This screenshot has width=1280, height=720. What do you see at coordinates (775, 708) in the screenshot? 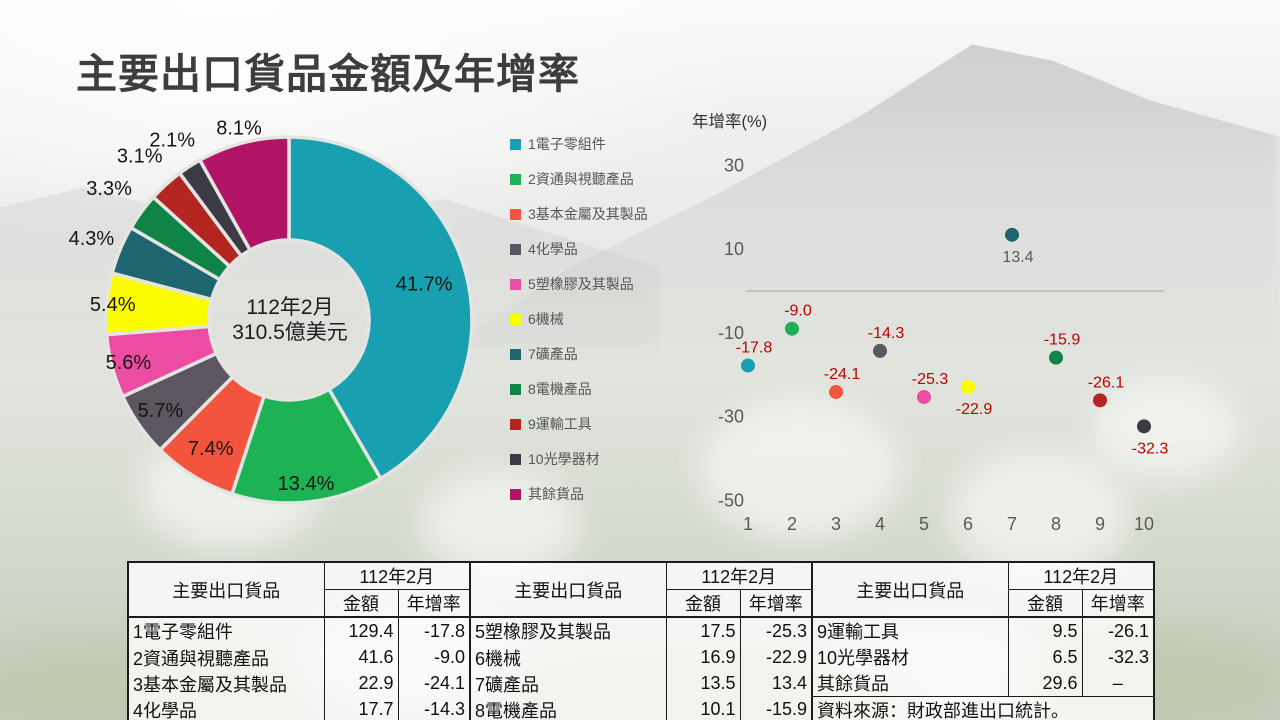
I see `cell-growth-rate: -15.9` at bounding box center [775, 708].